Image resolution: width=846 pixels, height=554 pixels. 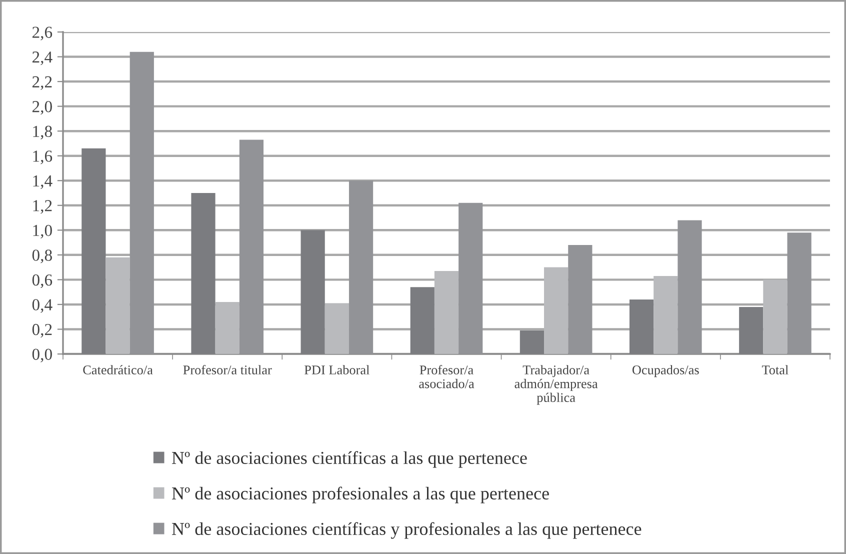 What do you see at coordinates (337, 369) in the screenshot?
I see `x-tick-label: PDI Laboral` at bounding box center [337, 369].